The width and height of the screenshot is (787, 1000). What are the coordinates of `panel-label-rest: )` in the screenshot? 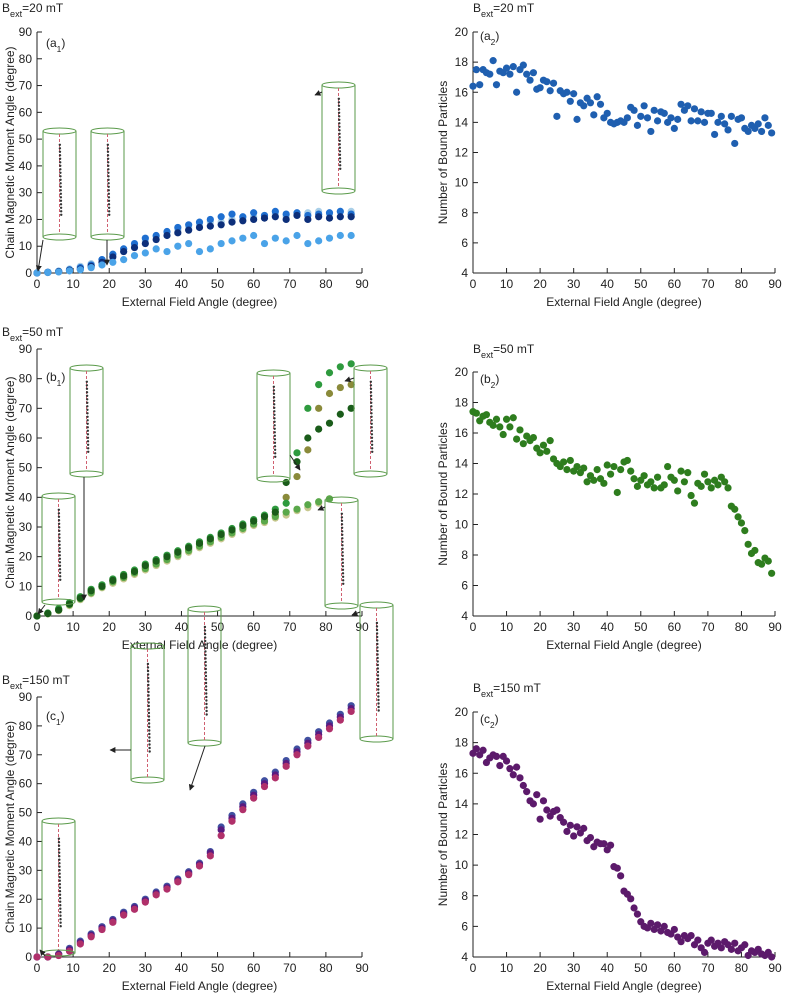 It's located at (63, 377).